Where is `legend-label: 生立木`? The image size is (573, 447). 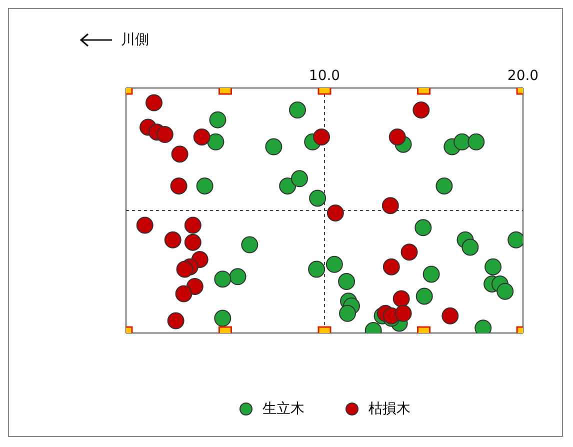
legend-label: 生立木 is located at coordinates (283, 409).